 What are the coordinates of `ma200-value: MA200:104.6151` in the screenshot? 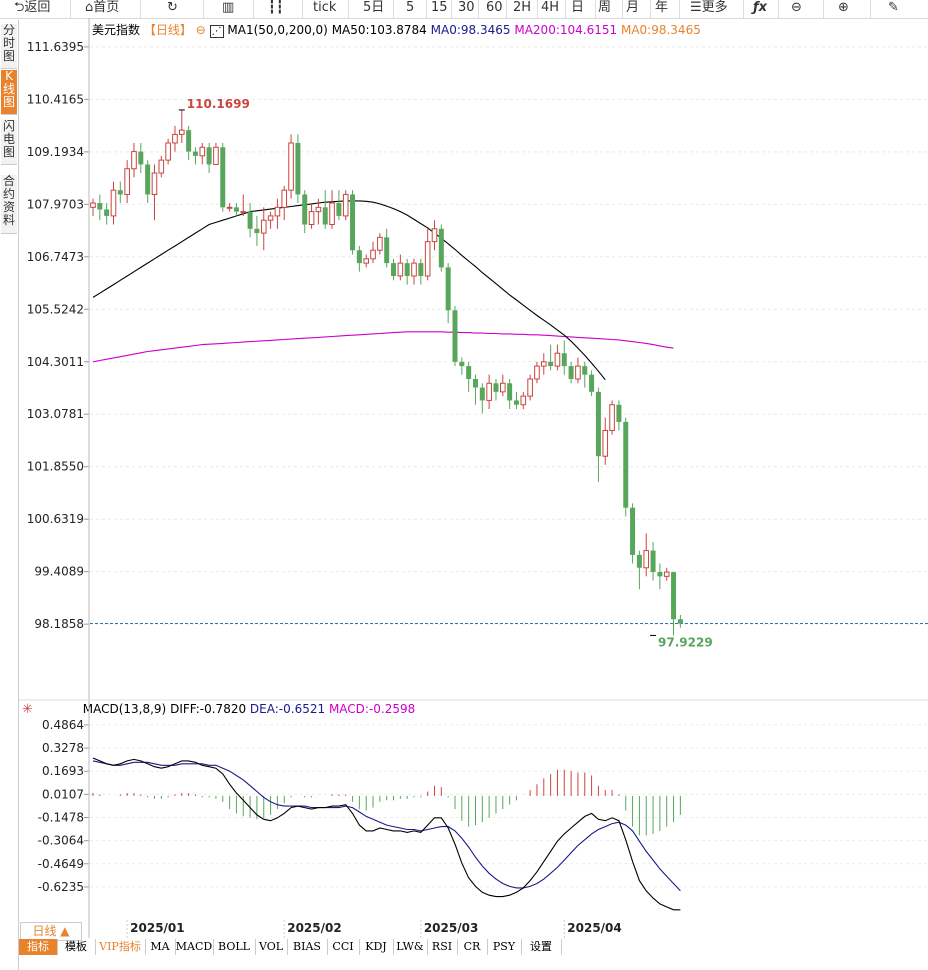 It's located at (566, 30).